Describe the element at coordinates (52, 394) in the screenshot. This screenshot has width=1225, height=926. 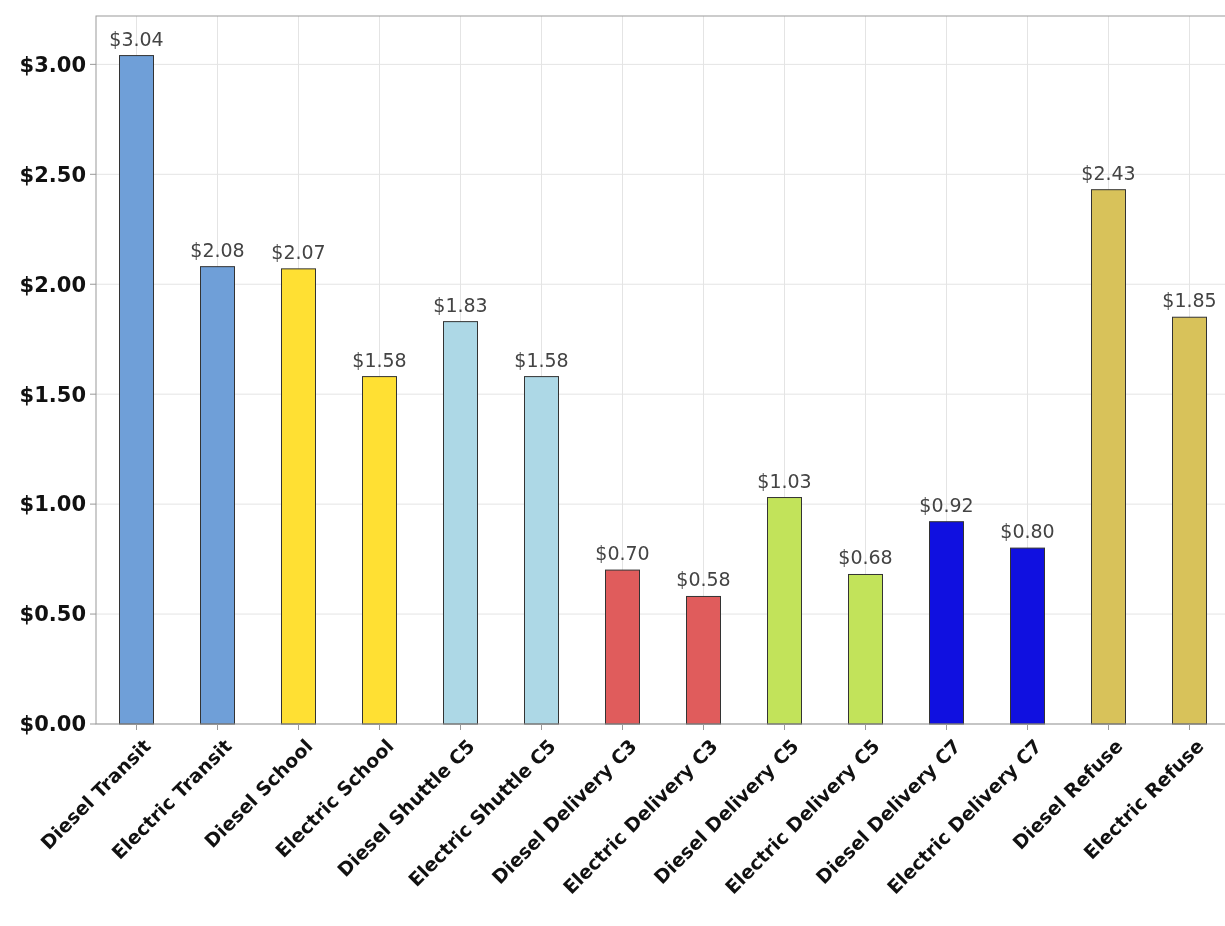
I see `y-tick-label: $1.50` at that location.